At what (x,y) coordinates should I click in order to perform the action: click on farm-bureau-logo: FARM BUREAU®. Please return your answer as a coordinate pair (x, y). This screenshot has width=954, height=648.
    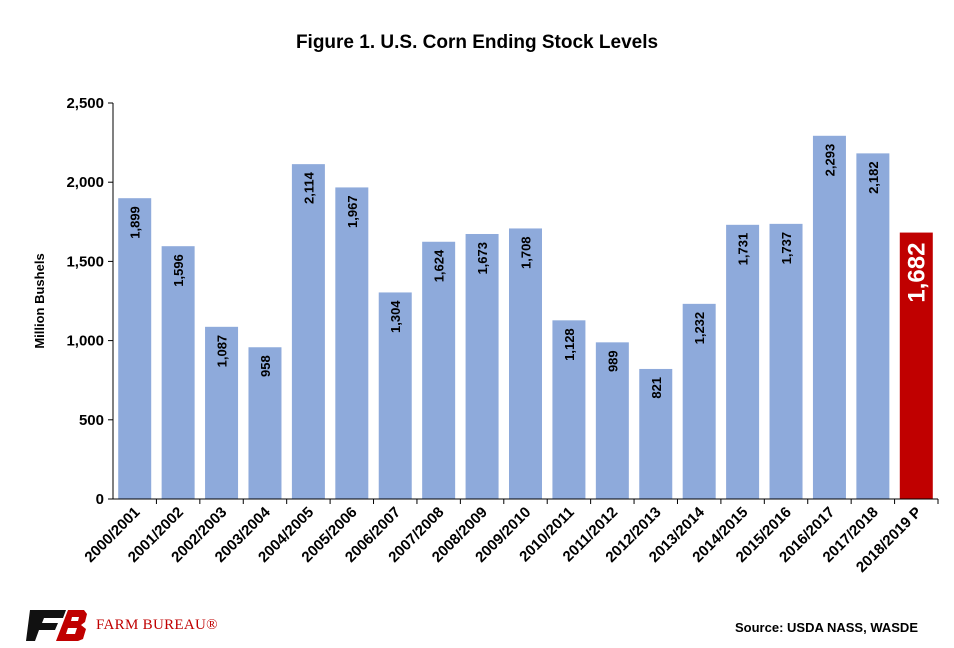
    Looking at the image, I should click on (122, 625).